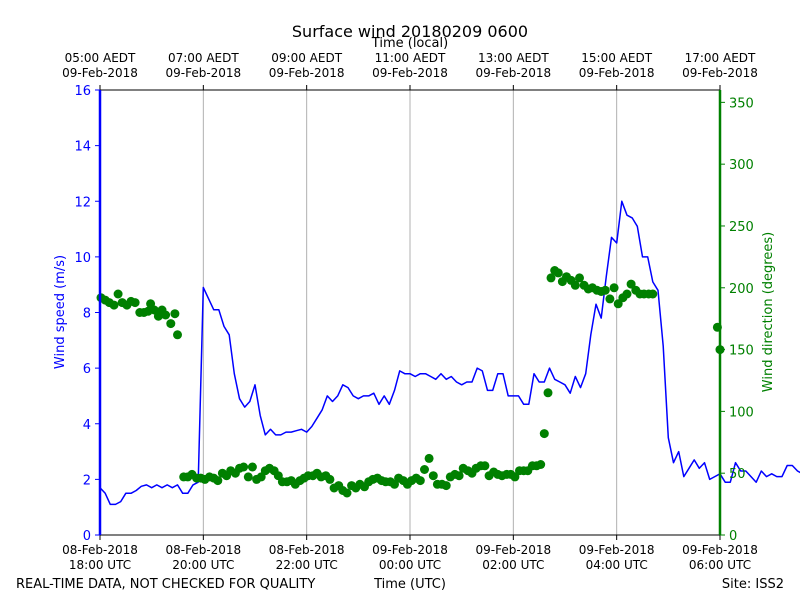 The width and height of the screenshot is (800, 600). What do you see at coordinates (741, 103) in the screenshot?
I see `right-tick-label: 350` at bounding box center [741, 103].